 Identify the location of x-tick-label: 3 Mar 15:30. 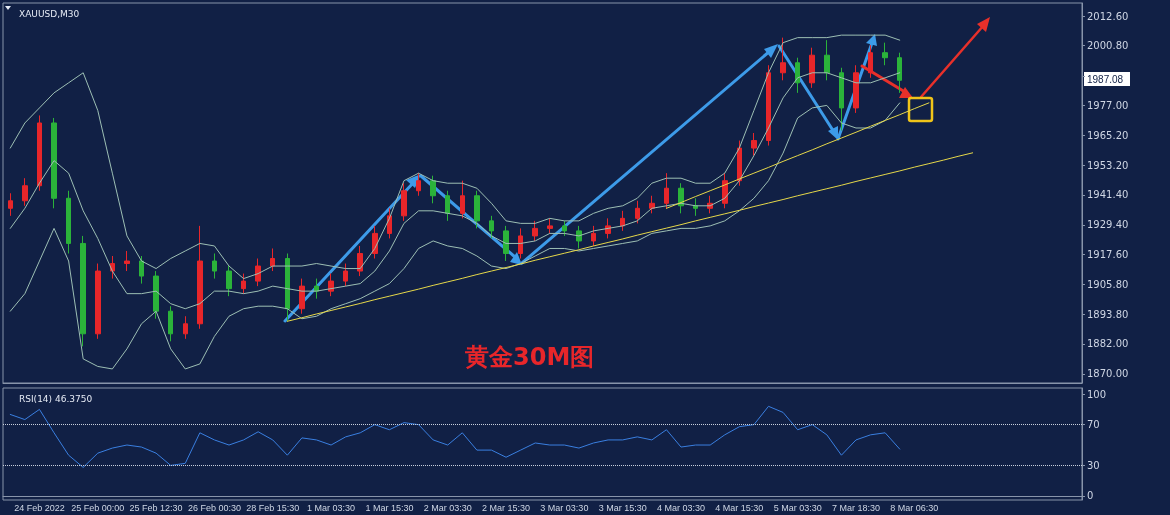
(622, 507).